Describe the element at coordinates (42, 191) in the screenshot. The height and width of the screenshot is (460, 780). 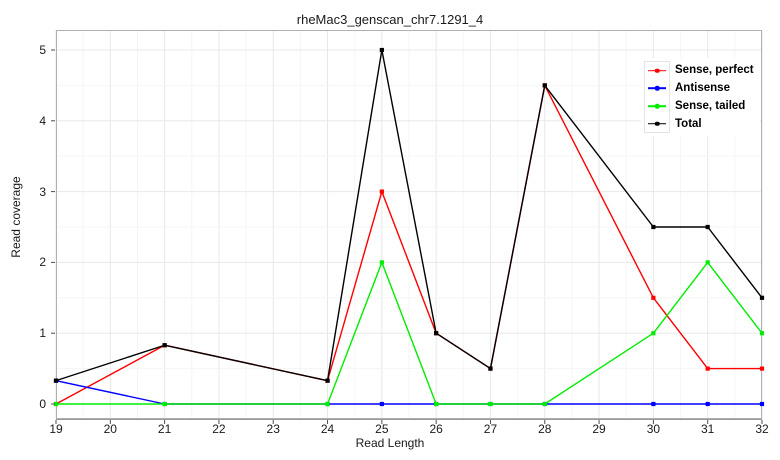
I see `y-tick-label: 3` at that location.